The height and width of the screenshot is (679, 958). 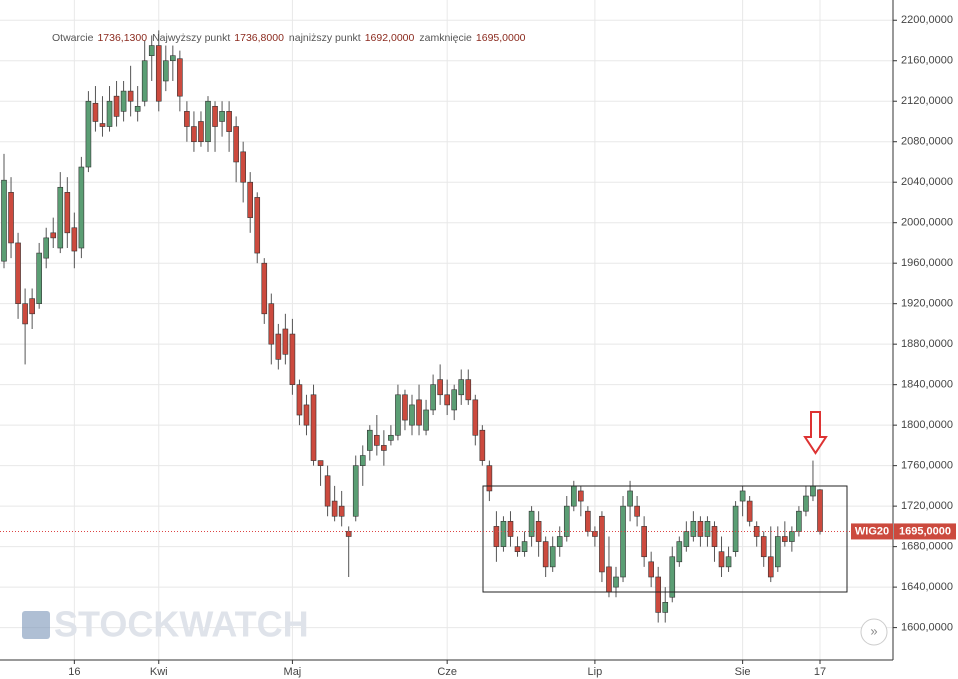 I want to click on x-tick-label: 16, so click(x=74, y=672).